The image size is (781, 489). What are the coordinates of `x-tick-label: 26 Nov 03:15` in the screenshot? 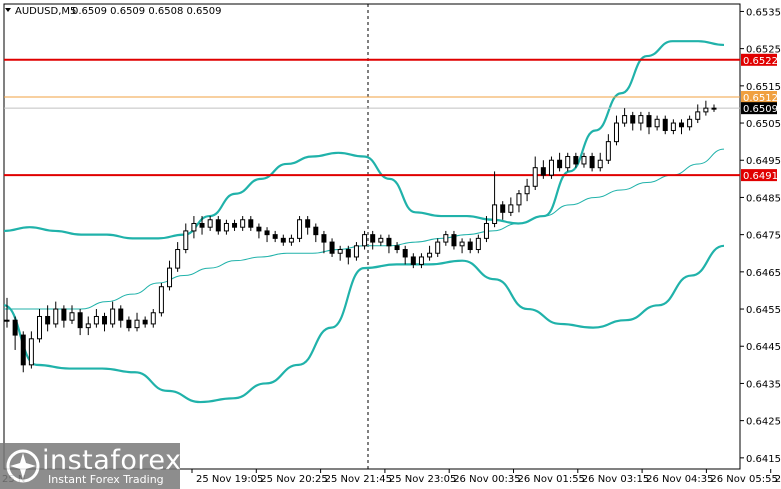 It's located at (615, 479).